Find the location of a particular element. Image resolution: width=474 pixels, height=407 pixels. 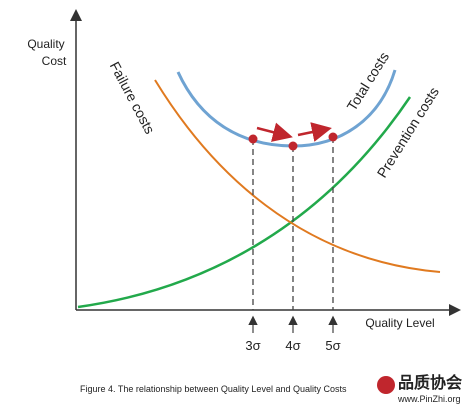

y-axis-label: Quality is located at coordinates (45, 44).